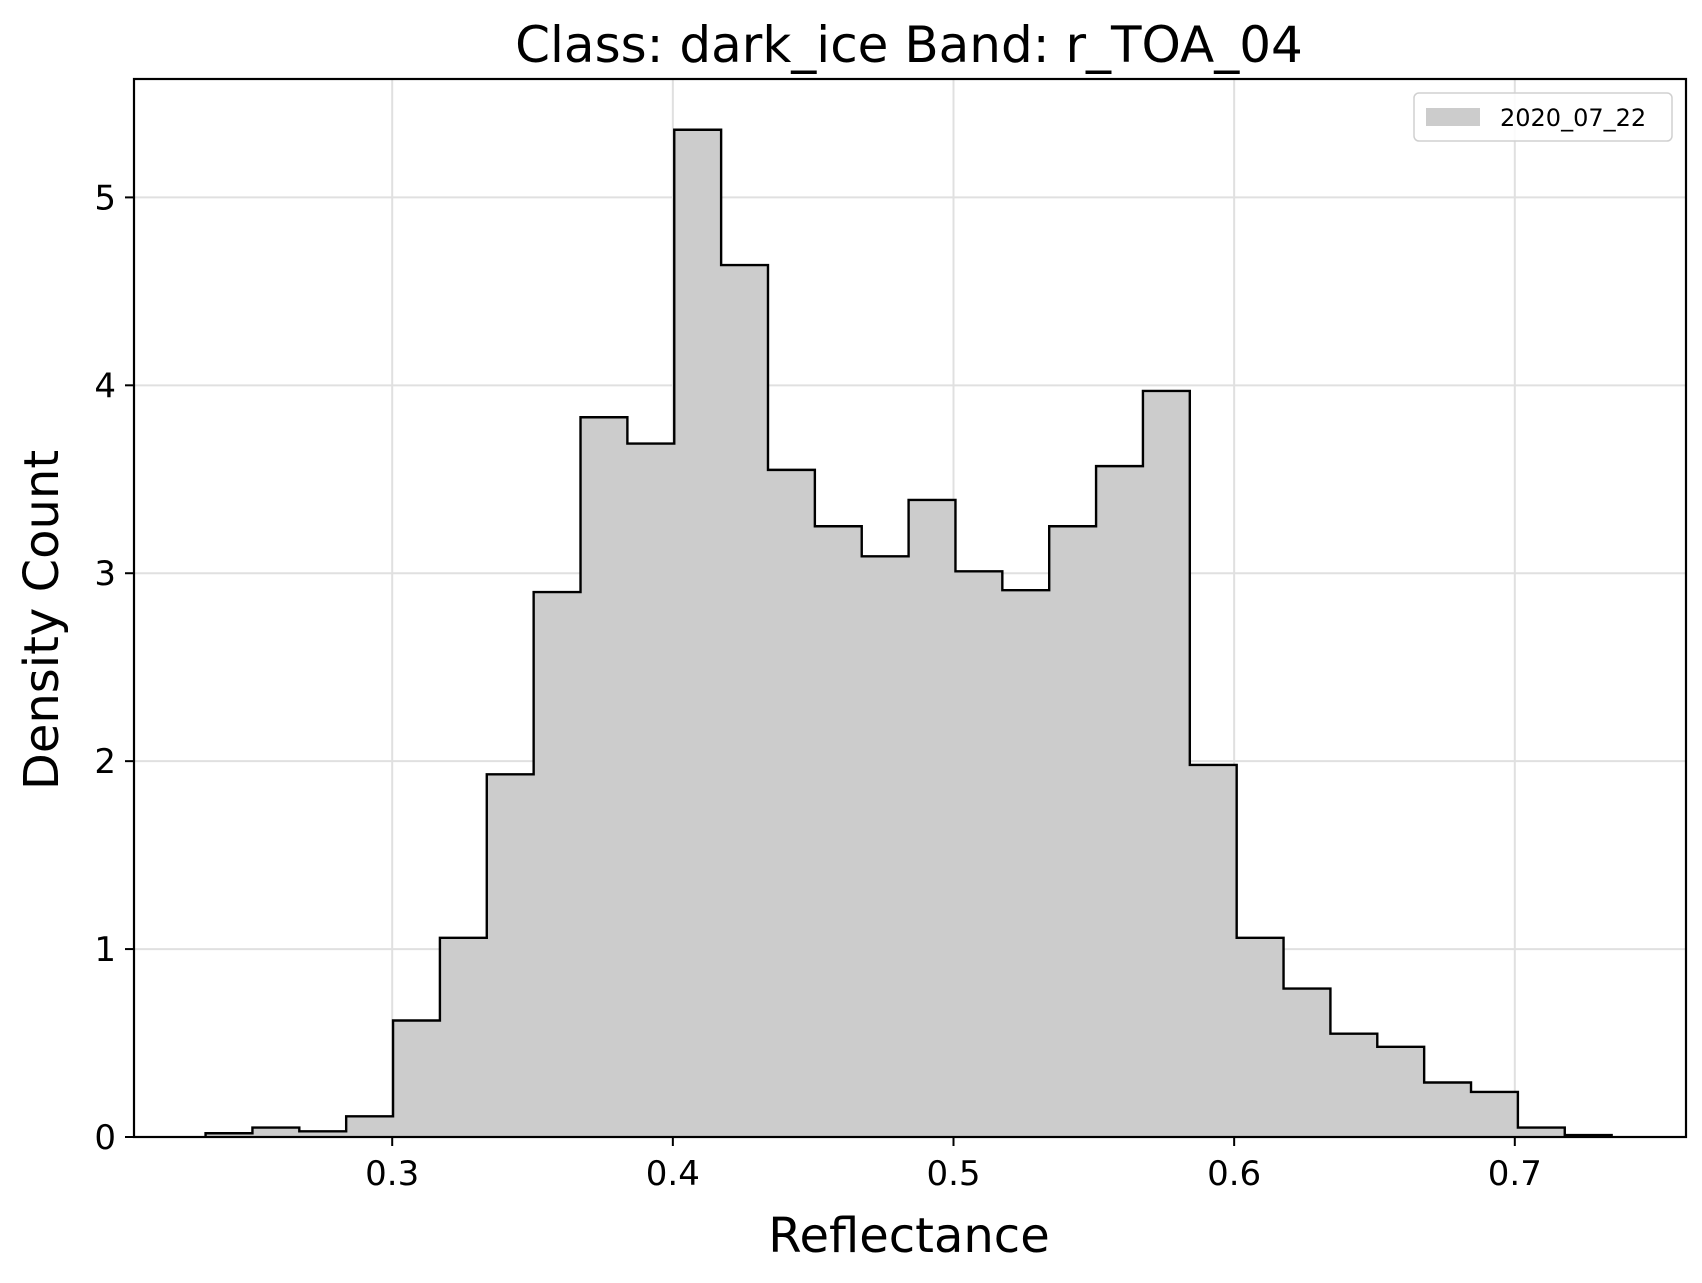 The height and width of the screenshot is (1283, 1702). I want to click on legend-label: 2020_07_22, so click(1573, 118).